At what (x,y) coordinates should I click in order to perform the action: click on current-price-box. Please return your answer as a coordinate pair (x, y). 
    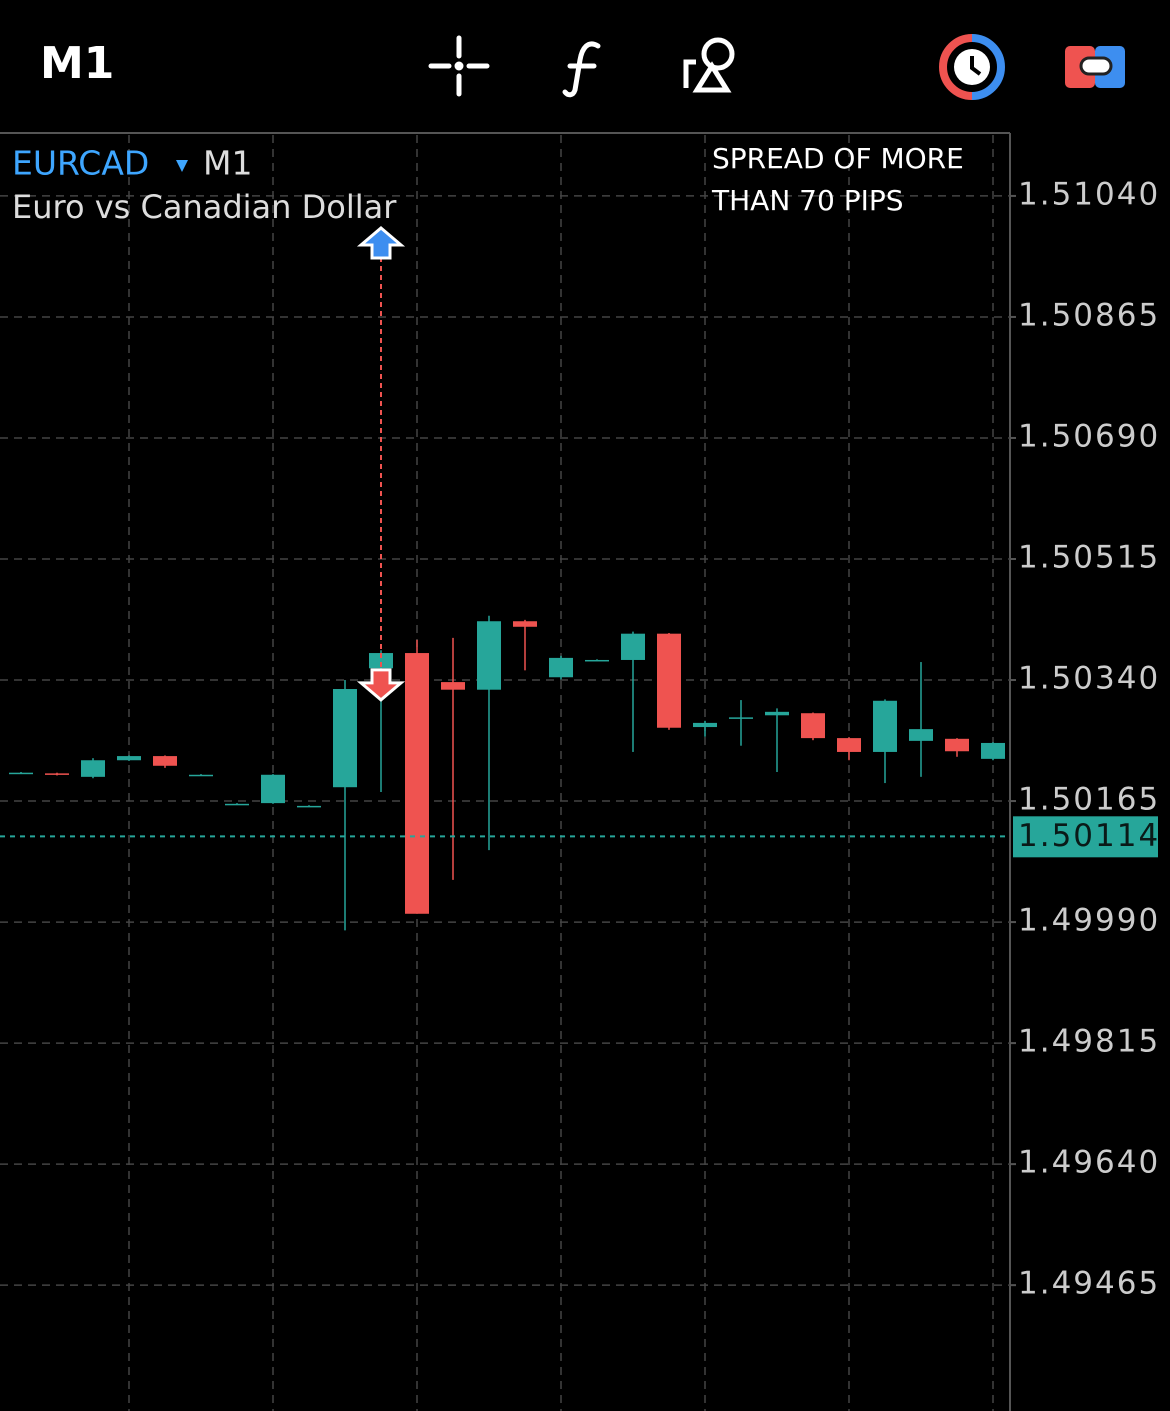
    Looking at the image, I should click on (1085, 837).